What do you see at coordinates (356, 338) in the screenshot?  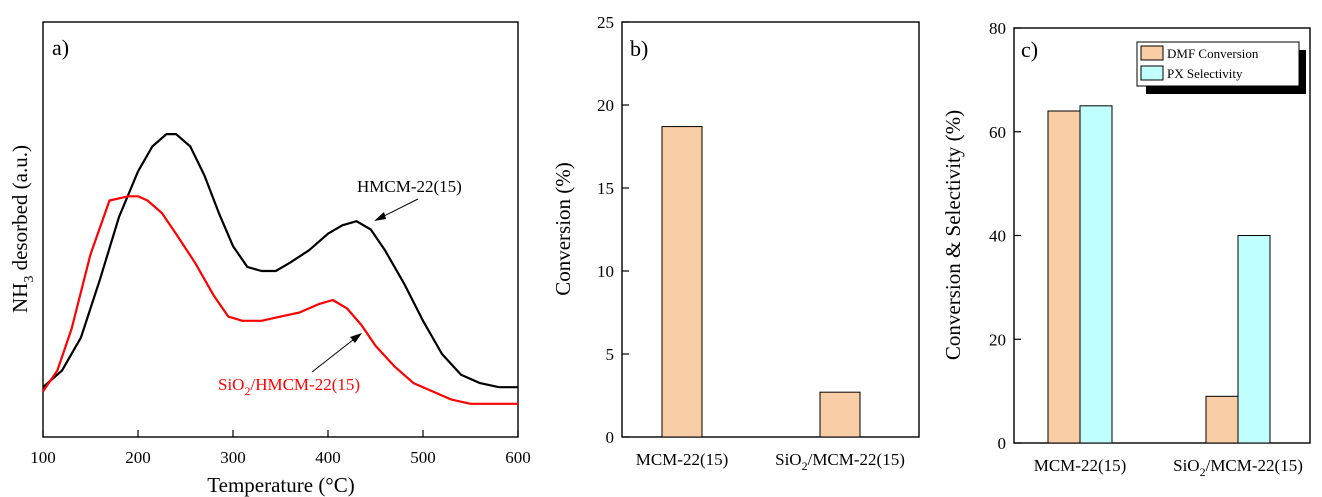 I see `annotation-sio2-arrowhead` at bounding box center [356, 338].